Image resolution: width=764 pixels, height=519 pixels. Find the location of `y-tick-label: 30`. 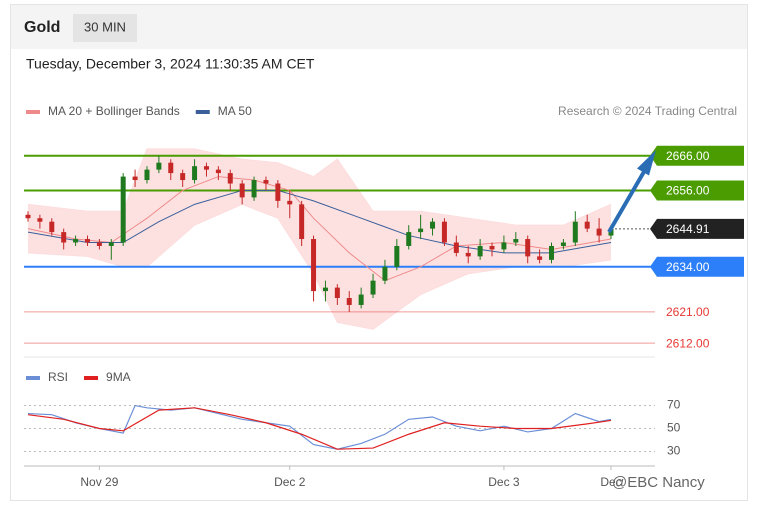

y-tick-label: 30 is located at coordinates (674, 451).